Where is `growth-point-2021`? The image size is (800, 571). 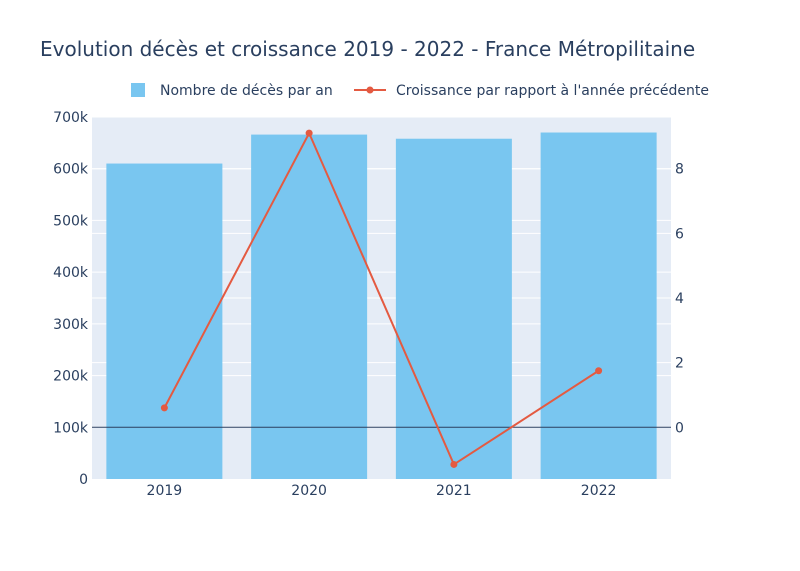
growth-point-2021 is located at coordinates (454, 464).